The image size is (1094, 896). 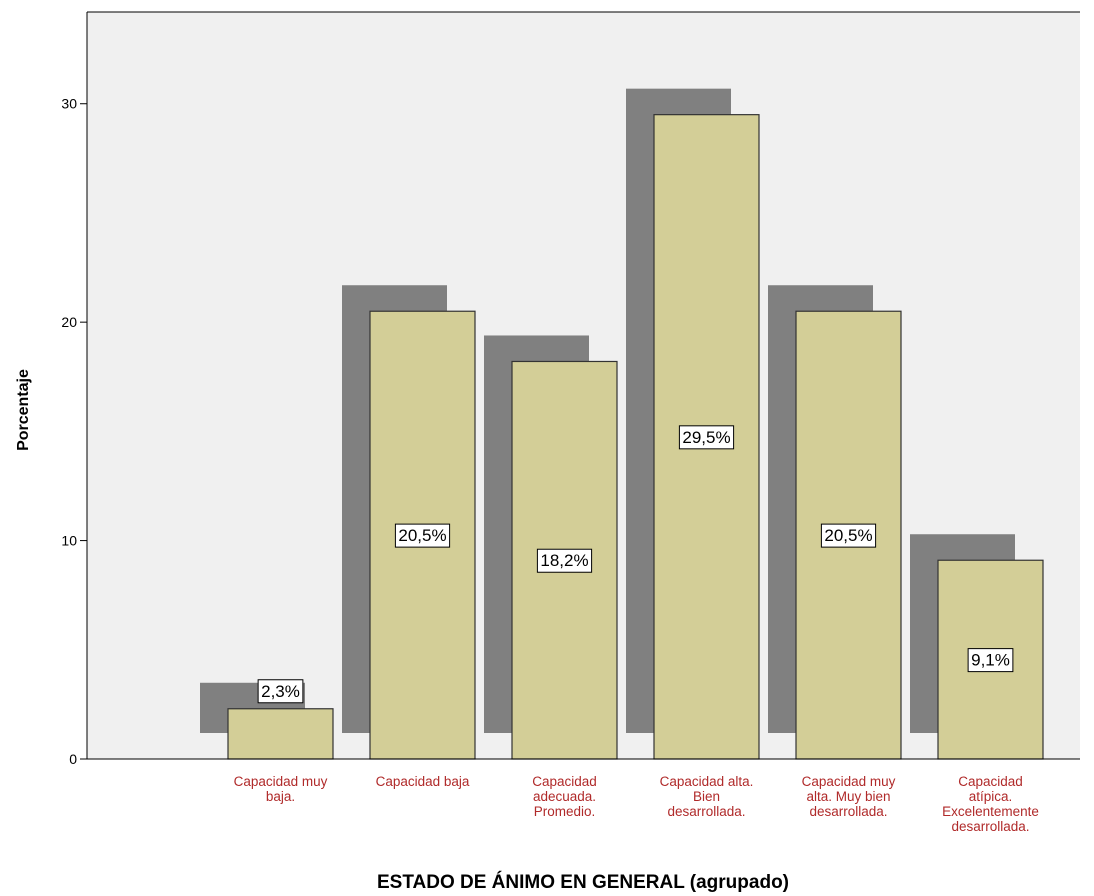 I want to click on value-label: 18,2%, so click(x=564, y=560).